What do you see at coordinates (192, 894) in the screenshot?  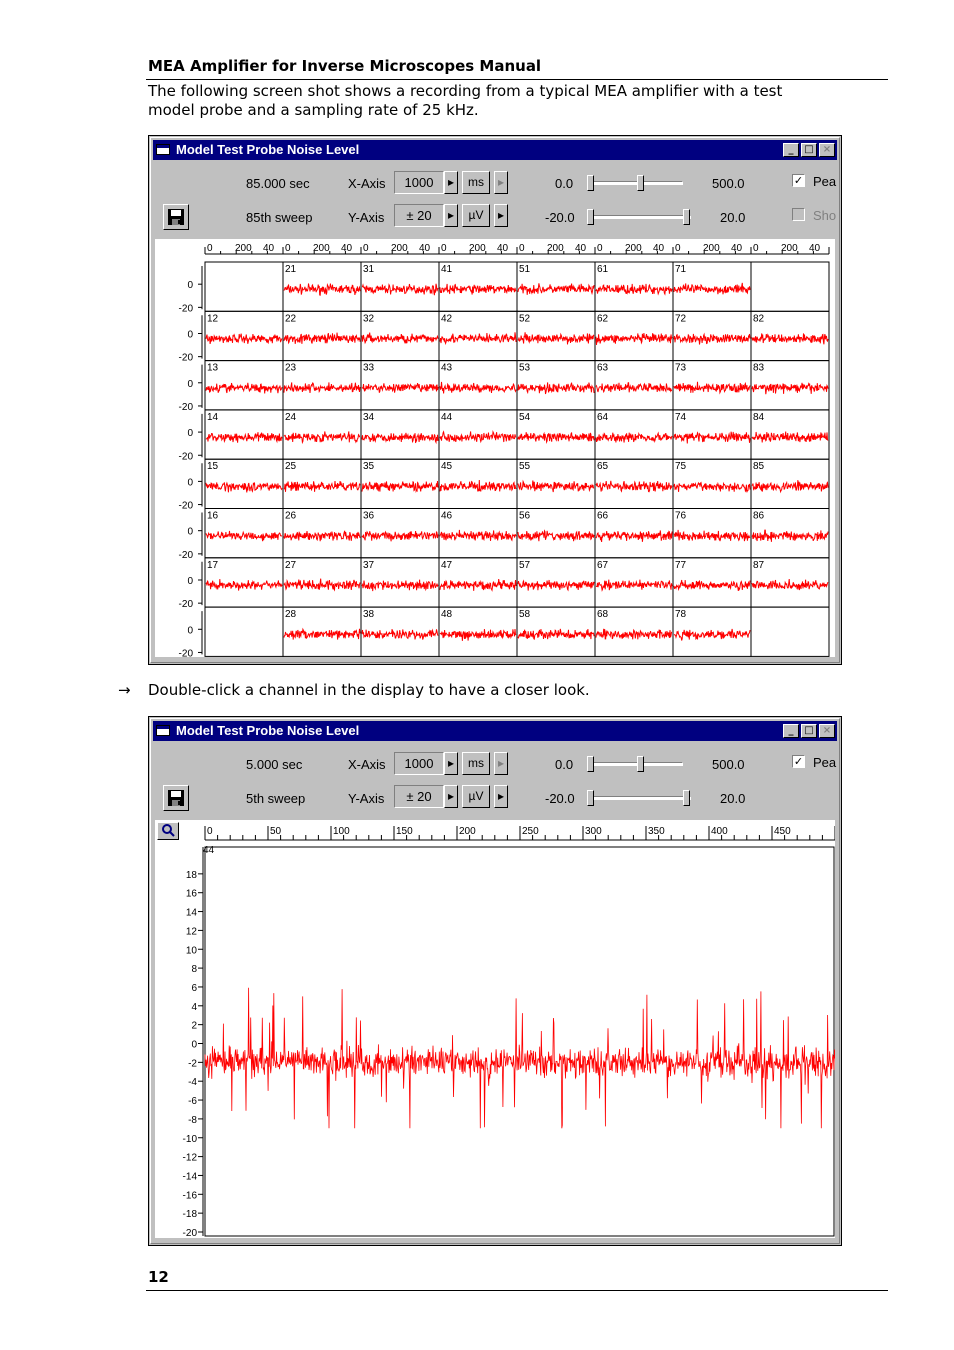 I see `y-tick-label: 16` at bounding box center [192, 894].